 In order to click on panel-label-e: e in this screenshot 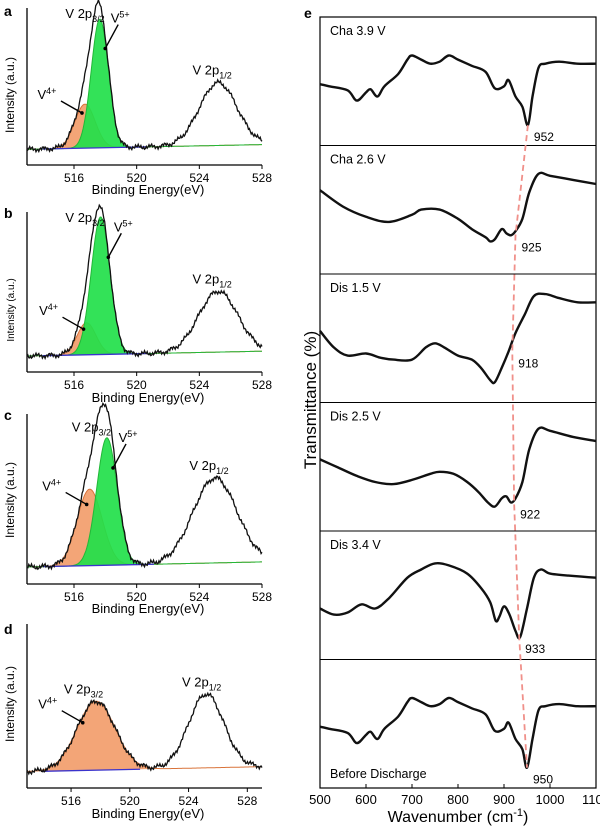, I will do `click(308, 13)`.